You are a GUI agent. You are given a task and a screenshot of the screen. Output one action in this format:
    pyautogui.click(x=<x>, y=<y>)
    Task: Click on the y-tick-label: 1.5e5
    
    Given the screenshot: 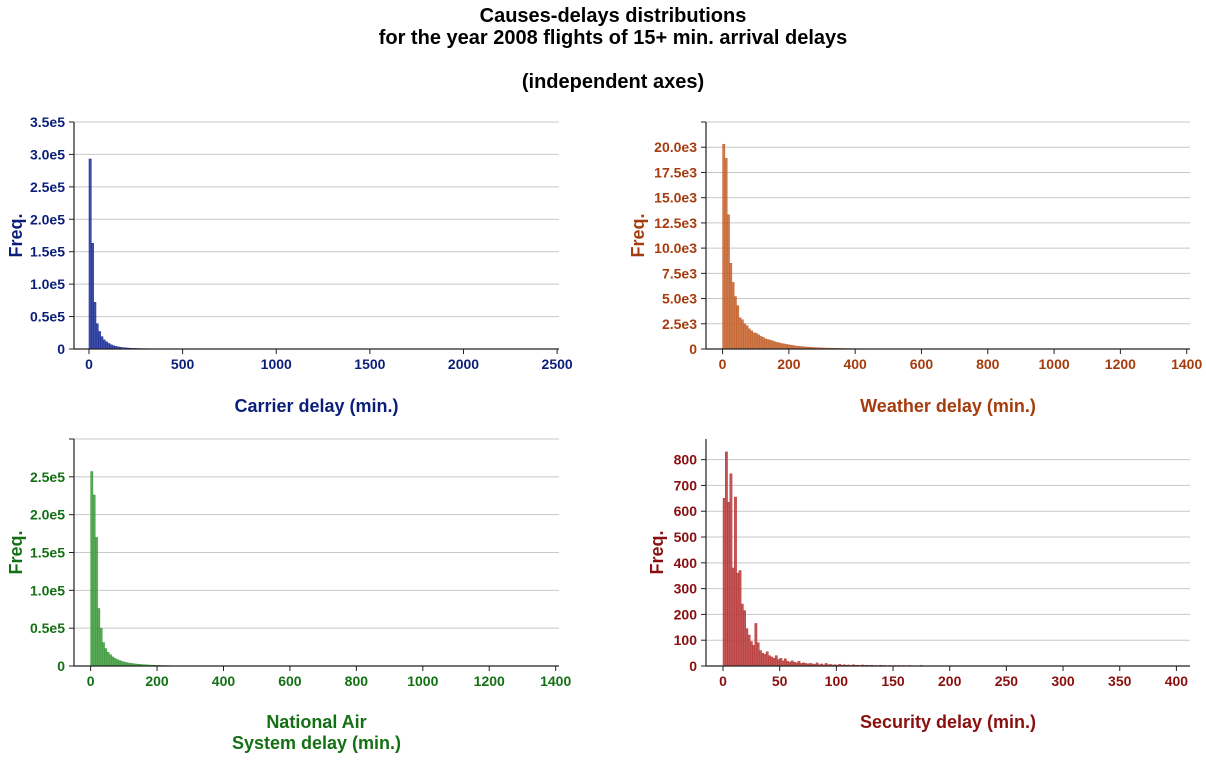 What is the action you would take?
    pyautogui.click(x=47, y=252)
    